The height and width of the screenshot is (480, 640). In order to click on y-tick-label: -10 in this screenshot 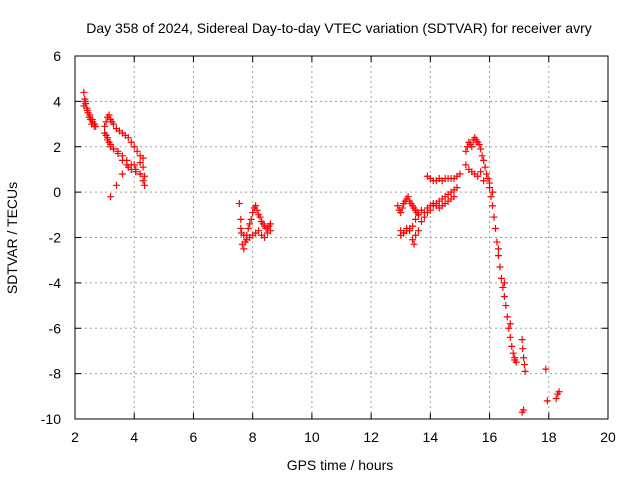, I will do `click(51, 419)`.